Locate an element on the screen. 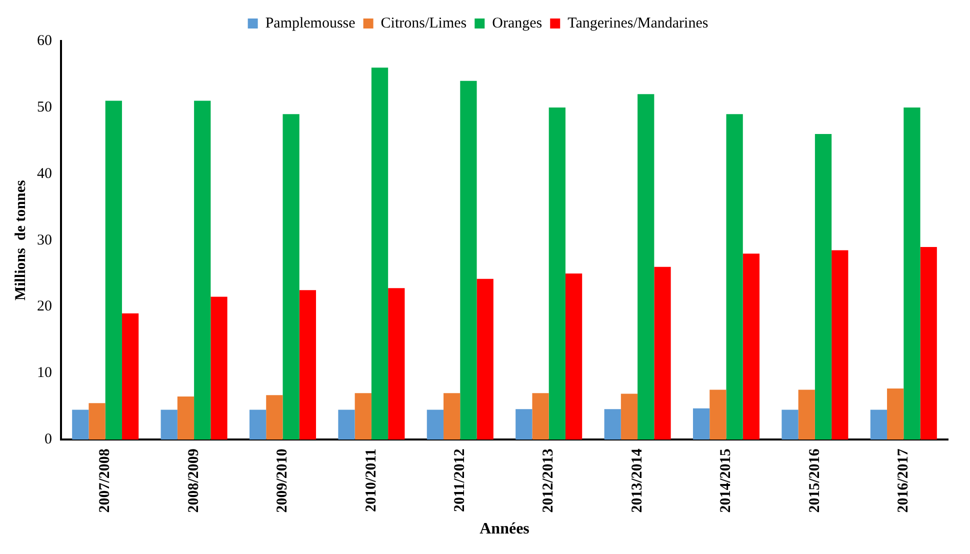  x-tick-label: 2011/2012 is located at coordinates (460, 480).